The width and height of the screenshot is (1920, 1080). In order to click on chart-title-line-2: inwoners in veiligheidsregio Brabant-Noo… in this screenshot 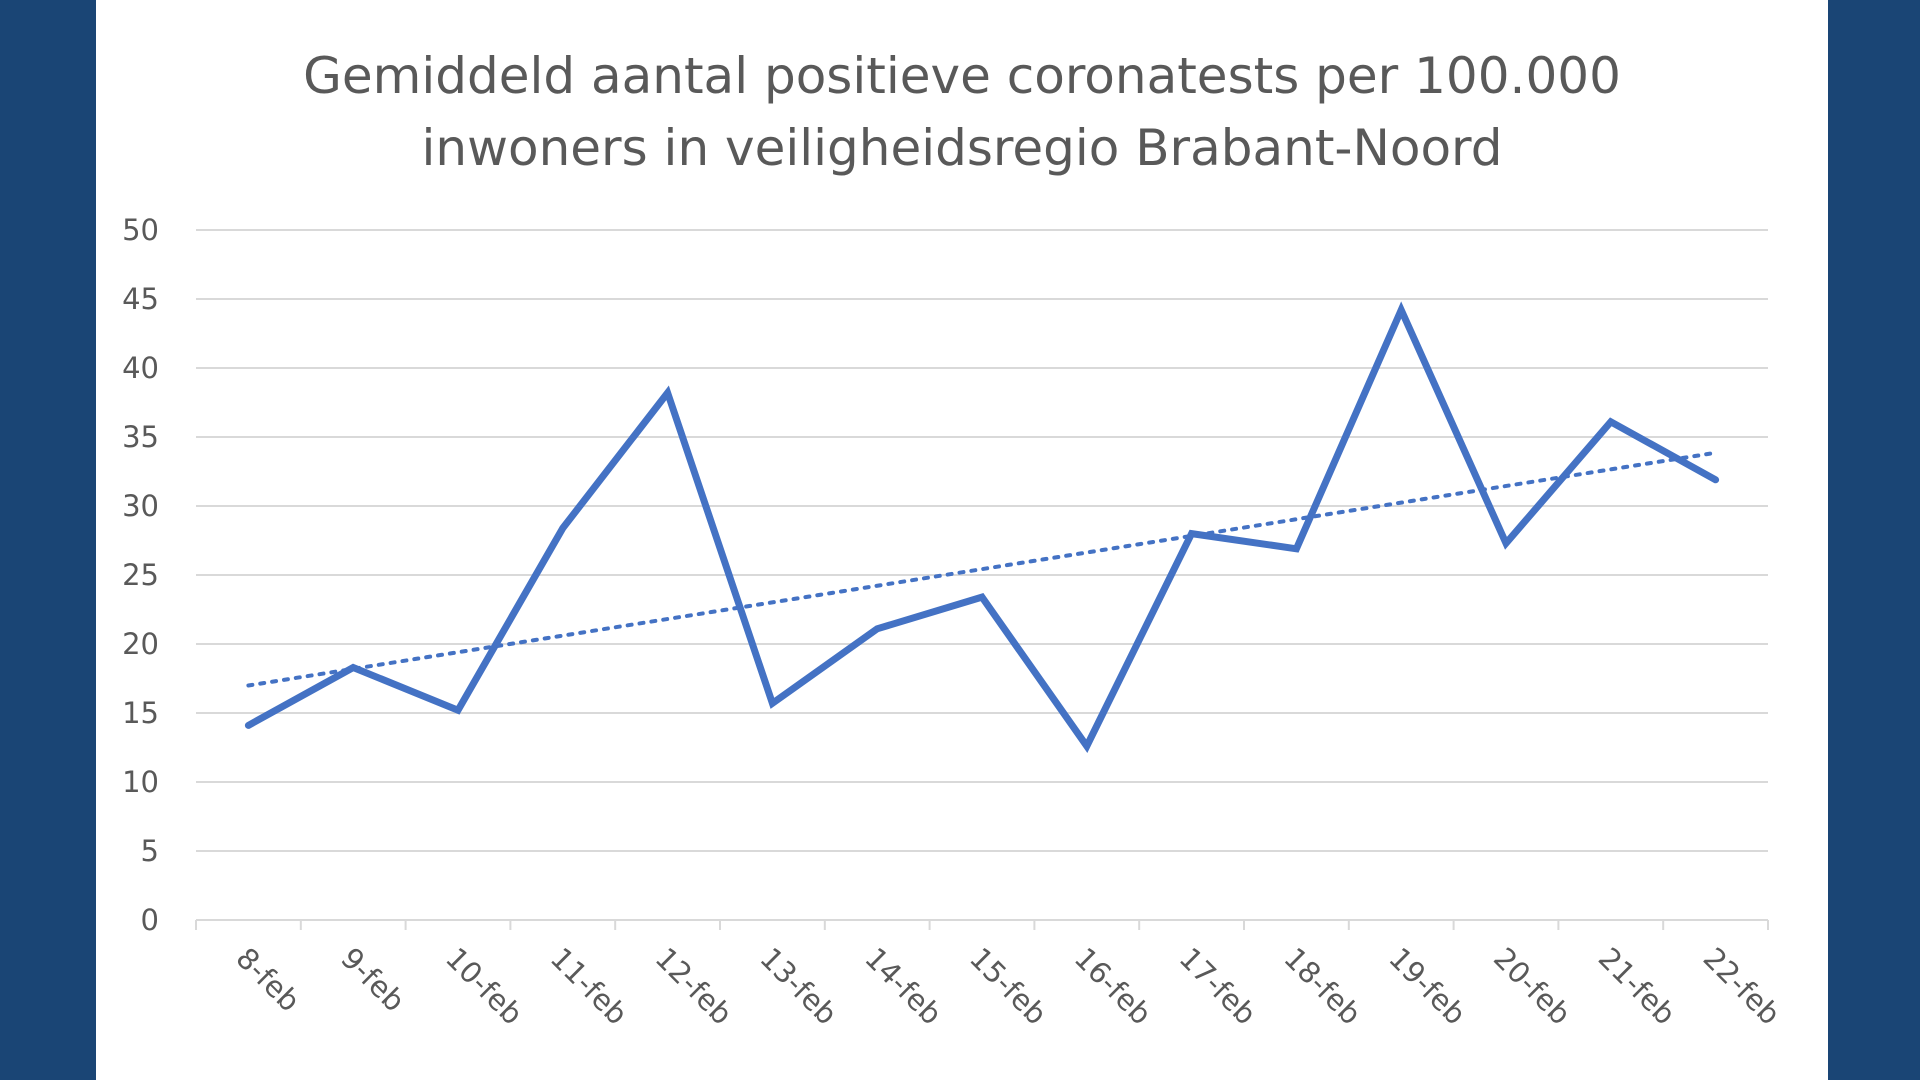, I will do `click(962, 148)`.